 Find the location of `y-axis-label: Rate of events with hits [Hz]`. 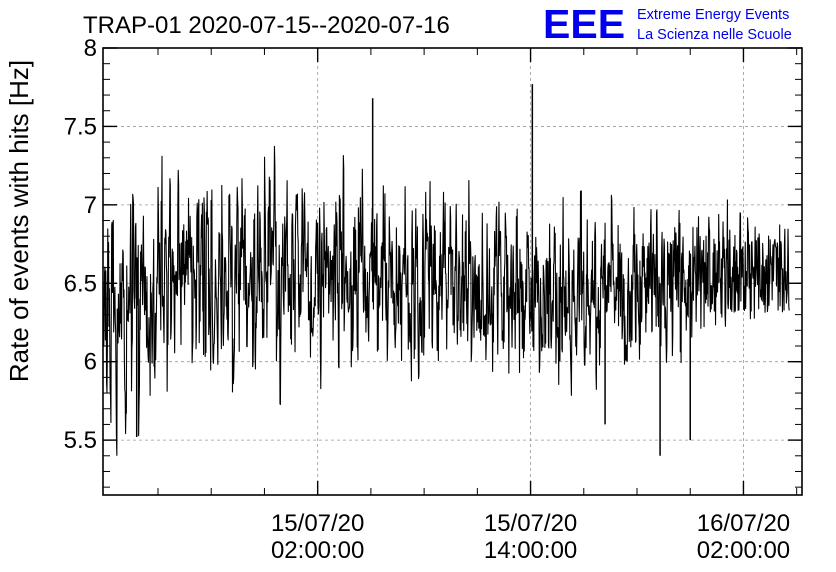

y-axis-label: Rate of events with hits [Hz] is located at coordinates (19, 221).